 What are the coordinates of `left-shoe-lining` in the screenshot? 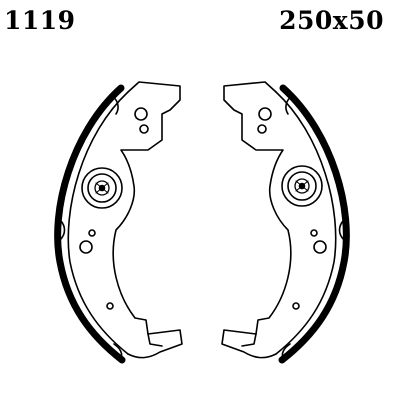 It's located at (90, 224).